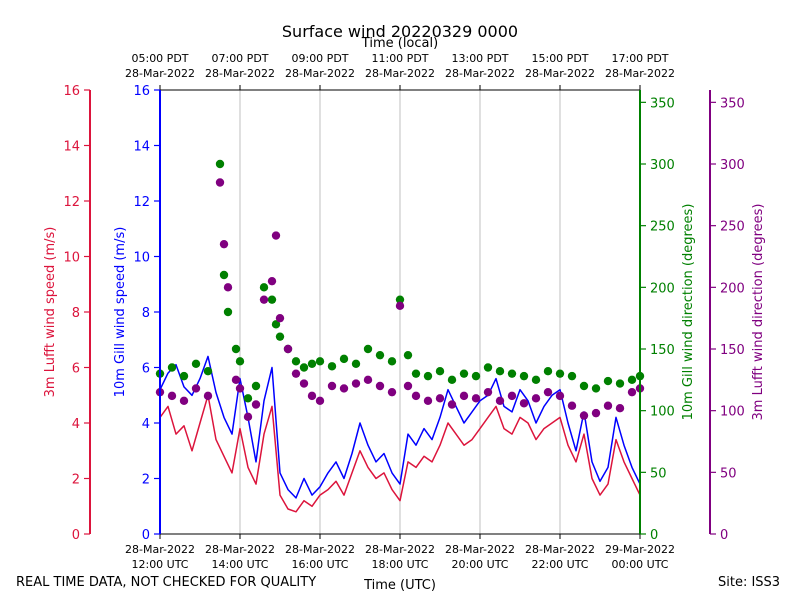  What do you see at coordinates (71, 91) in the screenshot?
I see `lufft-speed-axis-tick-label: 16` at bounding box center [71, 91].